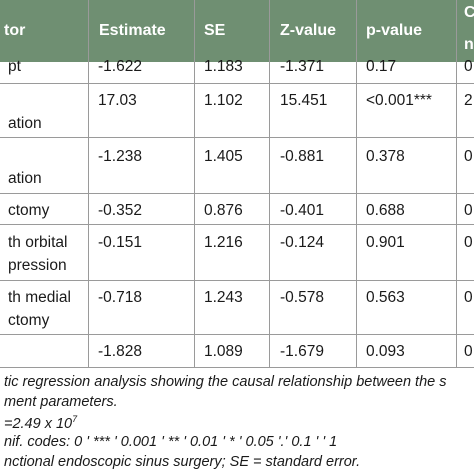  I want to click on header-estimate: Estimate, so click(132, 30).